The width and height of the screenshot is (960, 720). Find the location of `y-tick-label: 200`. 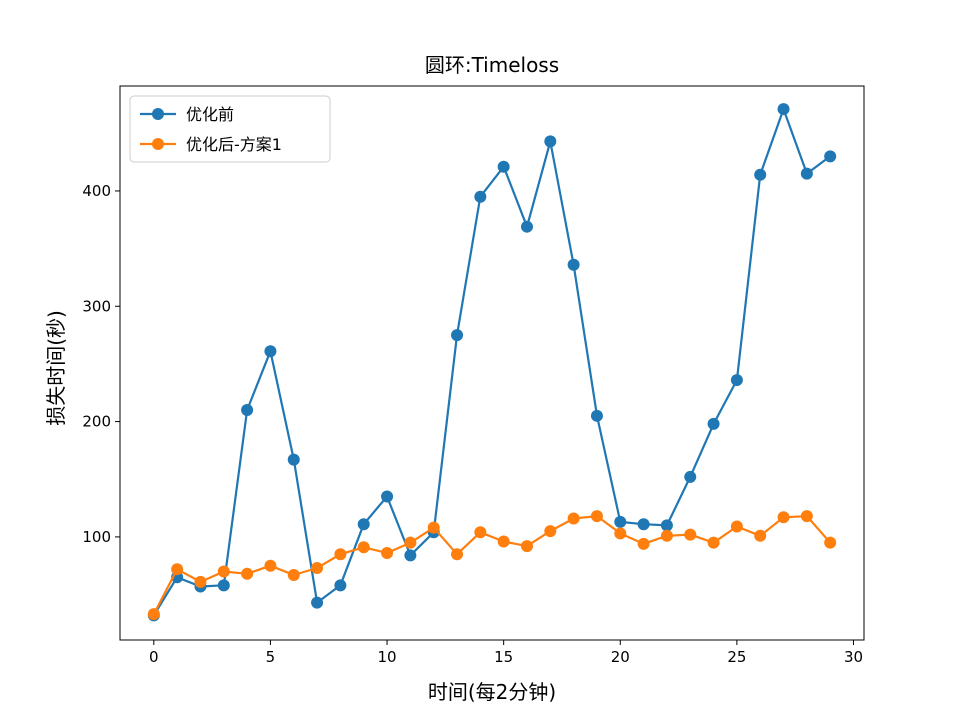

y-tick-label: 200 is located at coordinates (96, 422).